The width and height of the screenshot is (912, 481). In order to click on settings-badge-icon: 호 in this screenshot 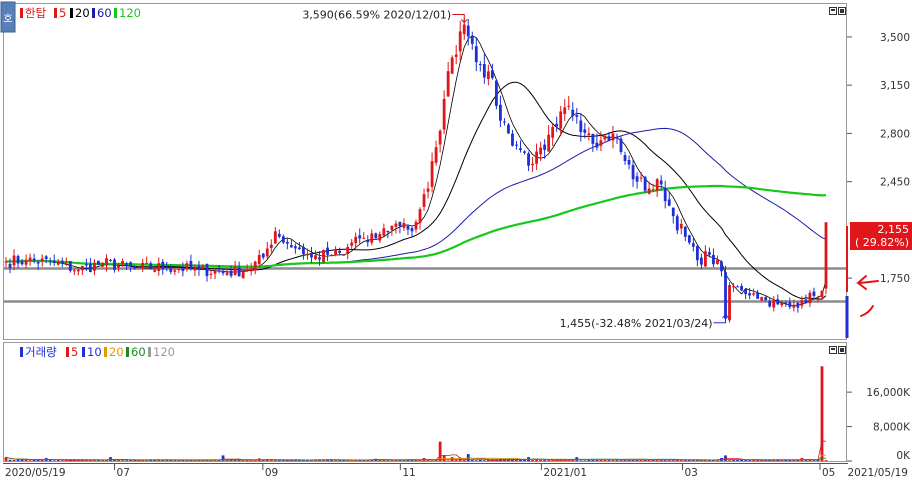, I will do `click(8, 17)`.